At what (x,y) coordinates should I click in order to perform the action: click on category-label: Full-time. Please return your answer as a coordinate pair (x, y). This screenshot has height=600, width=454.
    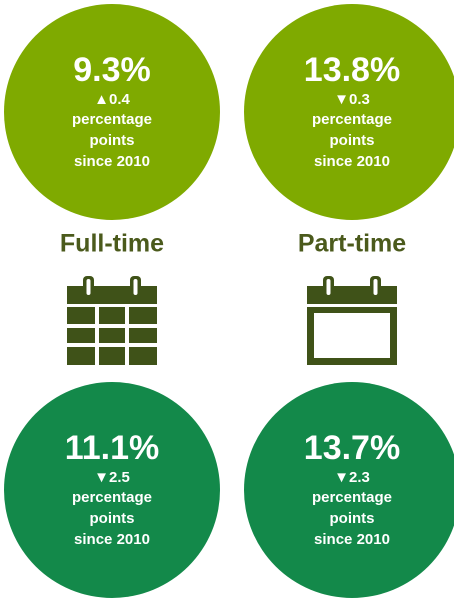
    Looking at the image, I should click on (112, 244).